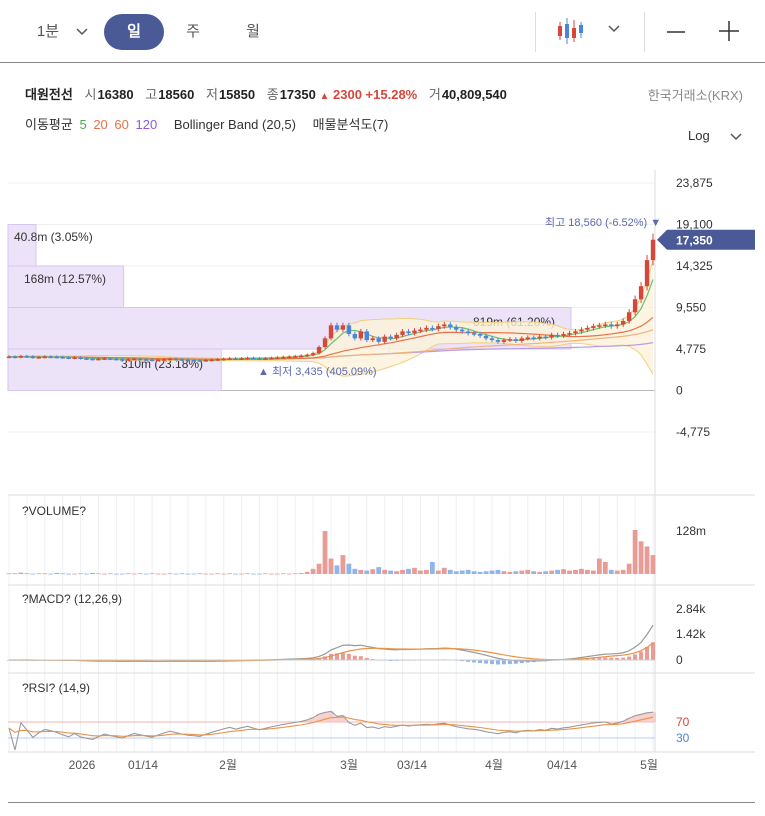 The width and height of the screenshot is (765, 816). Describe the element at coordinates (83, 124) in the screenshot. I see `ma-5: 5` at that location.